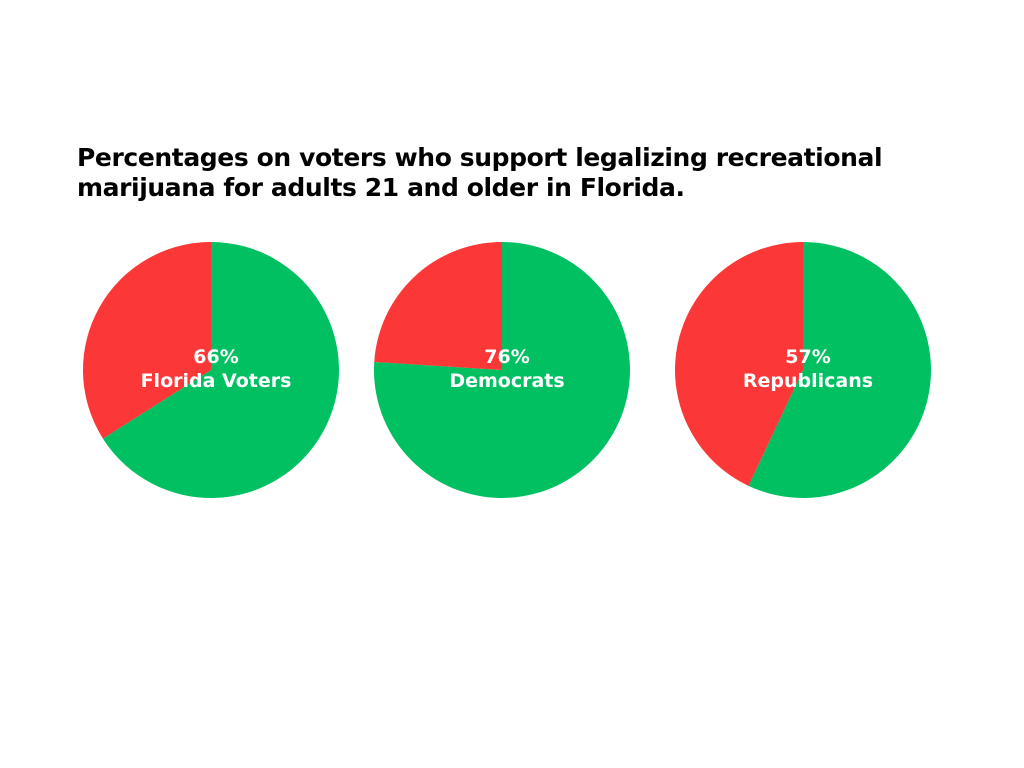 Image resolution: width=1024 pixels, height=768 pixels. Describe the element at coordinates (216, 381) in the screenshot. I see `pie-category-label-florida-voters: Florida Voters` at that location.